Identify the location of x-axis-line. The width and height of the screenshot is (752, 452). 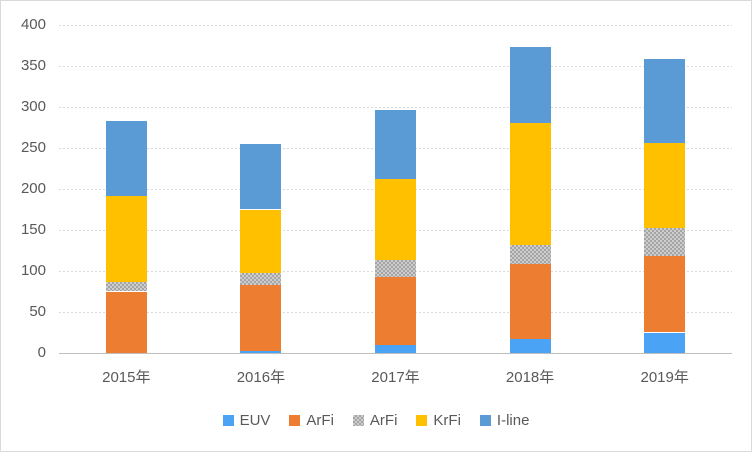
(395, 353).